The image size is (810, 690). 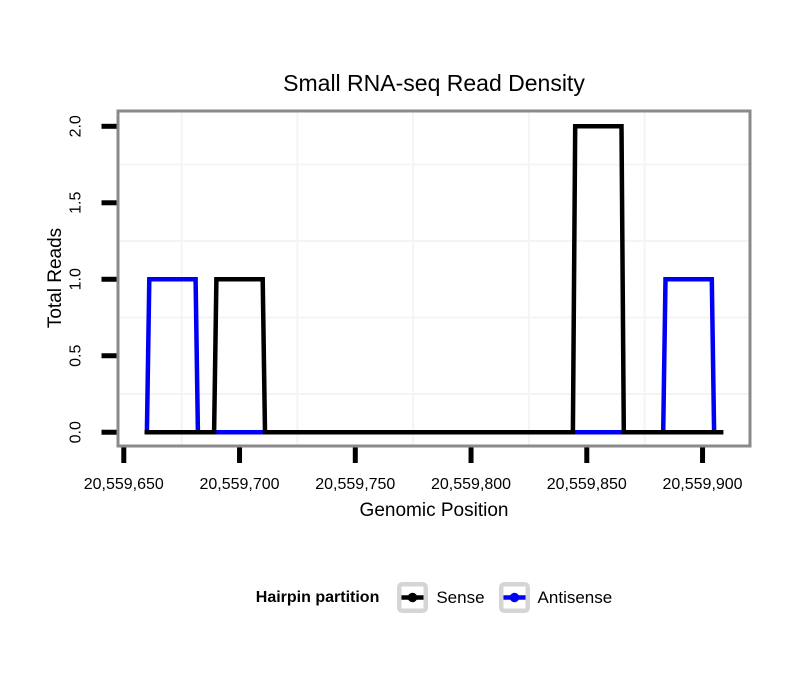 I want to click on y-tick-label: 1.5, so click(x=76, y=203).